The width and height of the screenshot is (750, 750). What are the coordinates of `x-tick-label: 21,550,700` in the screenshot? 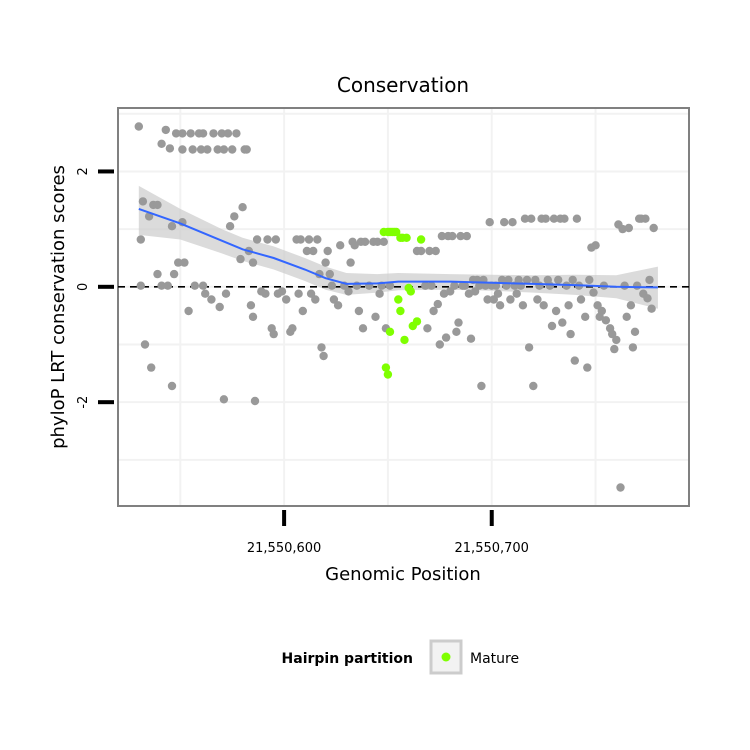 It's located at (492, 548).